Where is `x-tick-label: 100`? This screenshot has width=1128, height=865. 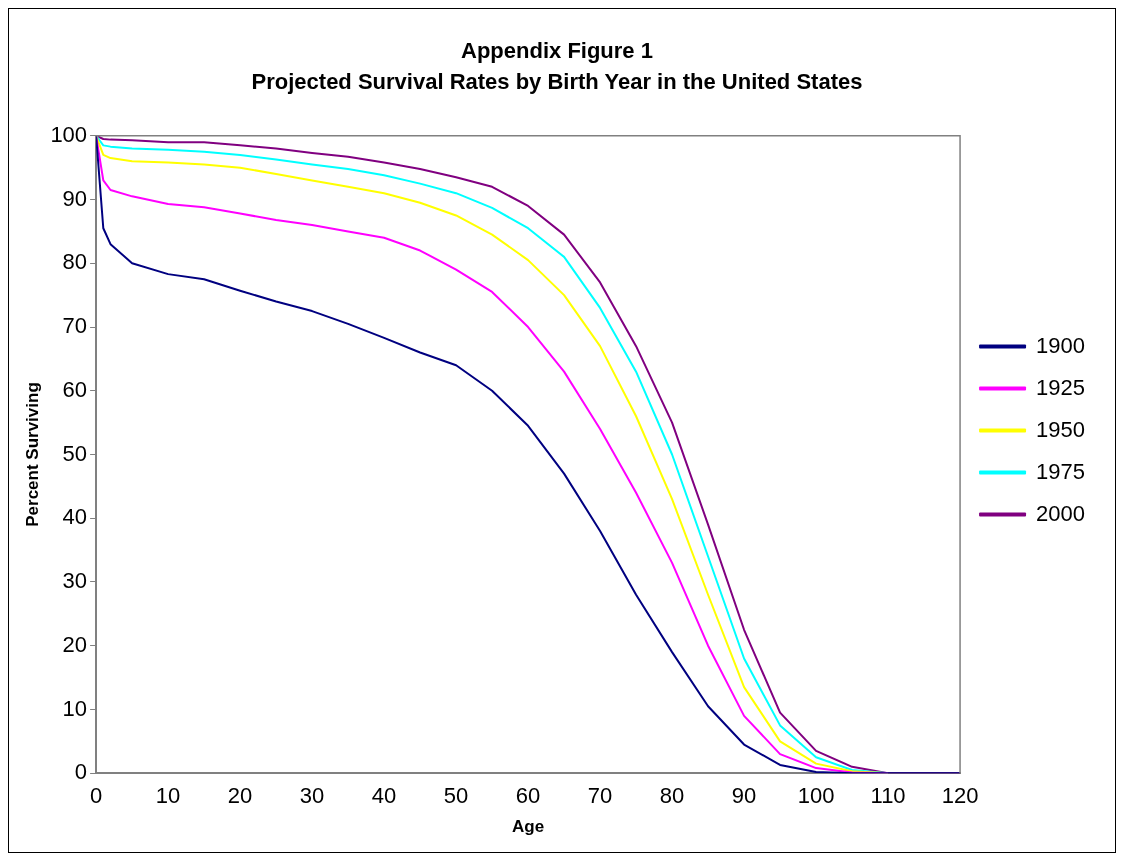
x-tick-label: 100 is located at coordinates (816, 796).